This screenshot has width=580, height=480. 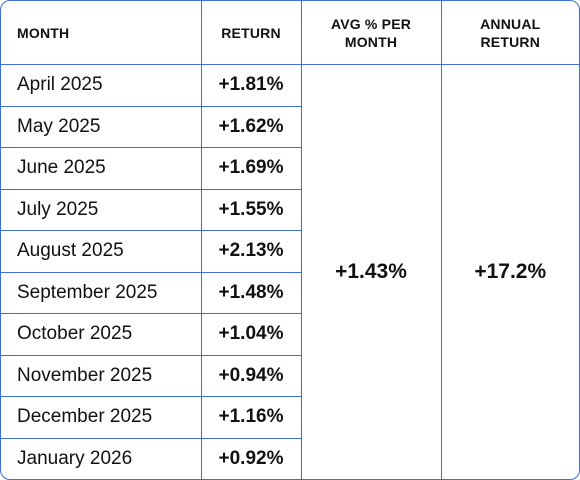 I want to click on month-cell: June 2025, so click(x=101, y=168).